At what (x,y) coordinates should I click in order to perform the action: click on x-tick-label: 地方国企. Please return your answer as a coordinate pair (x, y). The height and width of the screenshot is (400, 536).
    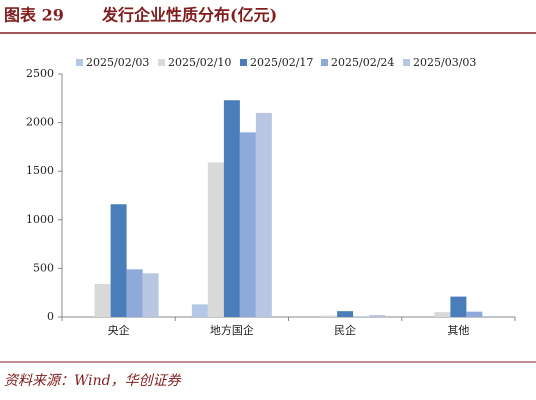
    Looking at the image, I should click on (232, 330).